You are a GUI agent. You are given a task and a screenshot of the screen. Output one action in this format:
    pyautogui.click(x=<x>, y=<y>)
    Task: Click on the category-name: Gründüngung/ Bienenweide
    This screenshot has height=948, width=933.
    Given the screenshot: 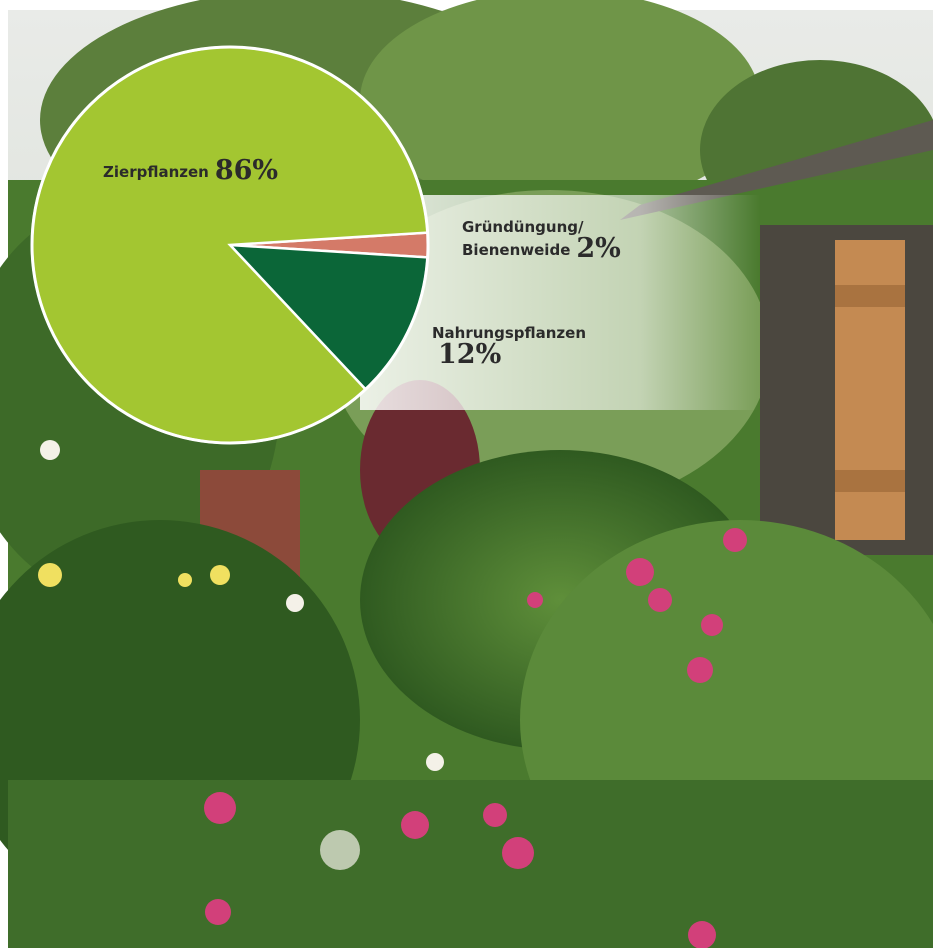 What is the action you would take?
    pyautogui.click(x=523, y=238)
    